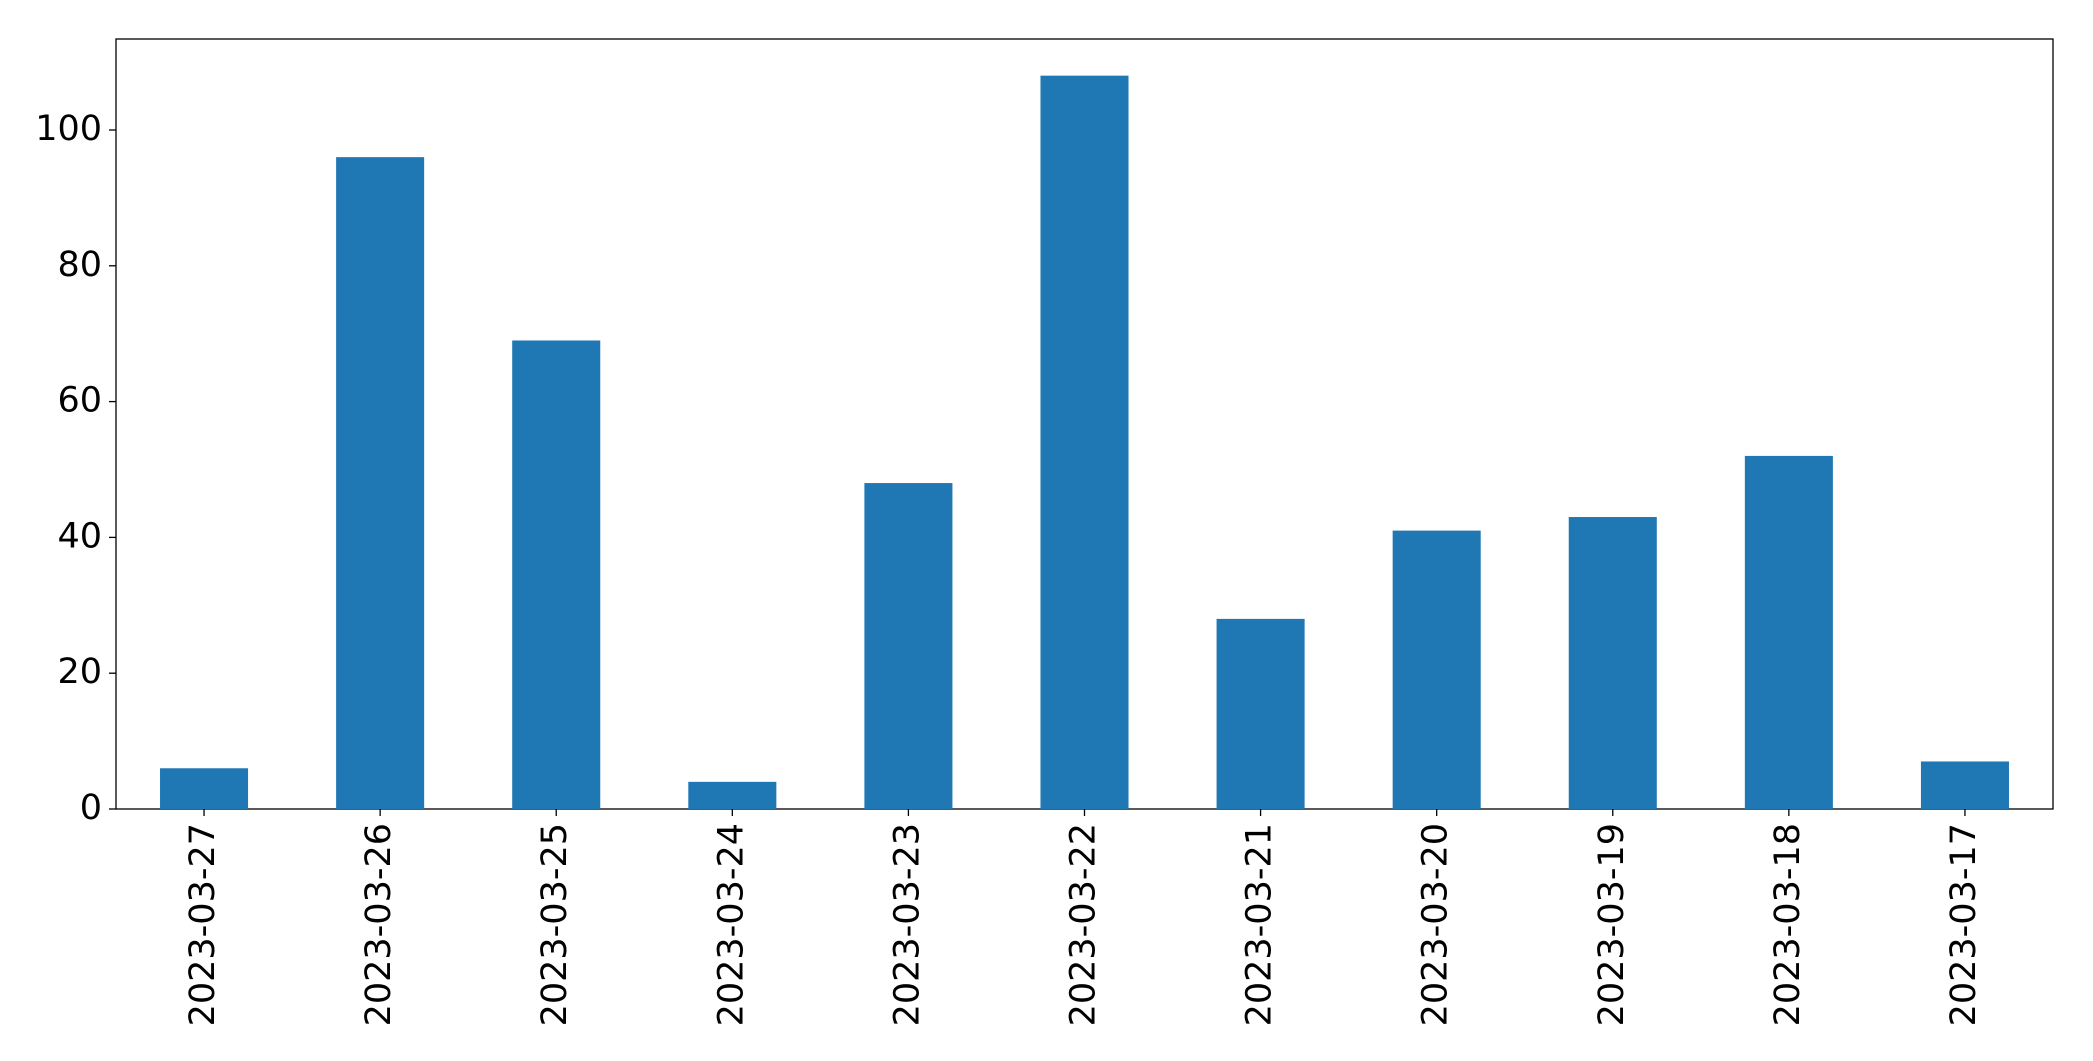  I want to click on x-tick-label: 2023-03-22, so click(1084, 924).